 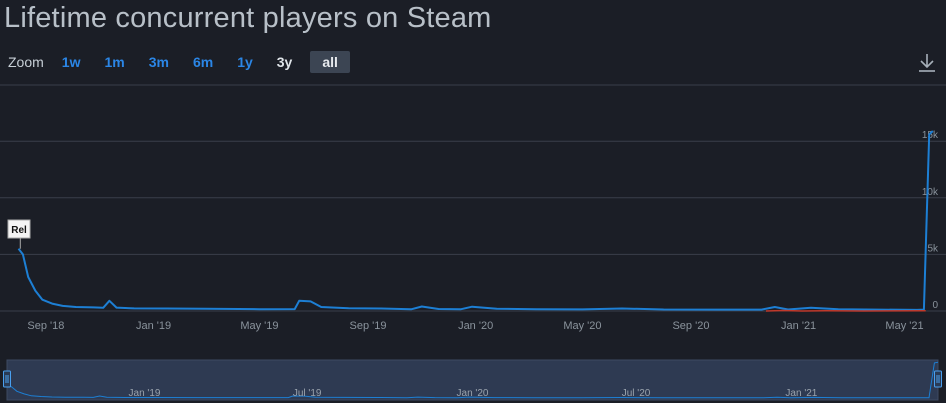 I want to click on navigator-tick-label: Jul '19, so click(x=307, y=393).